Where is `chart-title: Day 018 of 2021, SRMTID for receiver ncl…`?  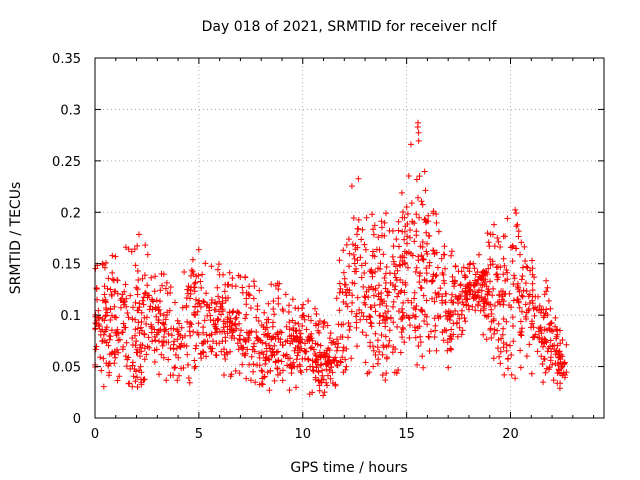 chart-title: Day 018 of 2021, SRMTID for receiver ncl… is located at coordinates (350, 27).